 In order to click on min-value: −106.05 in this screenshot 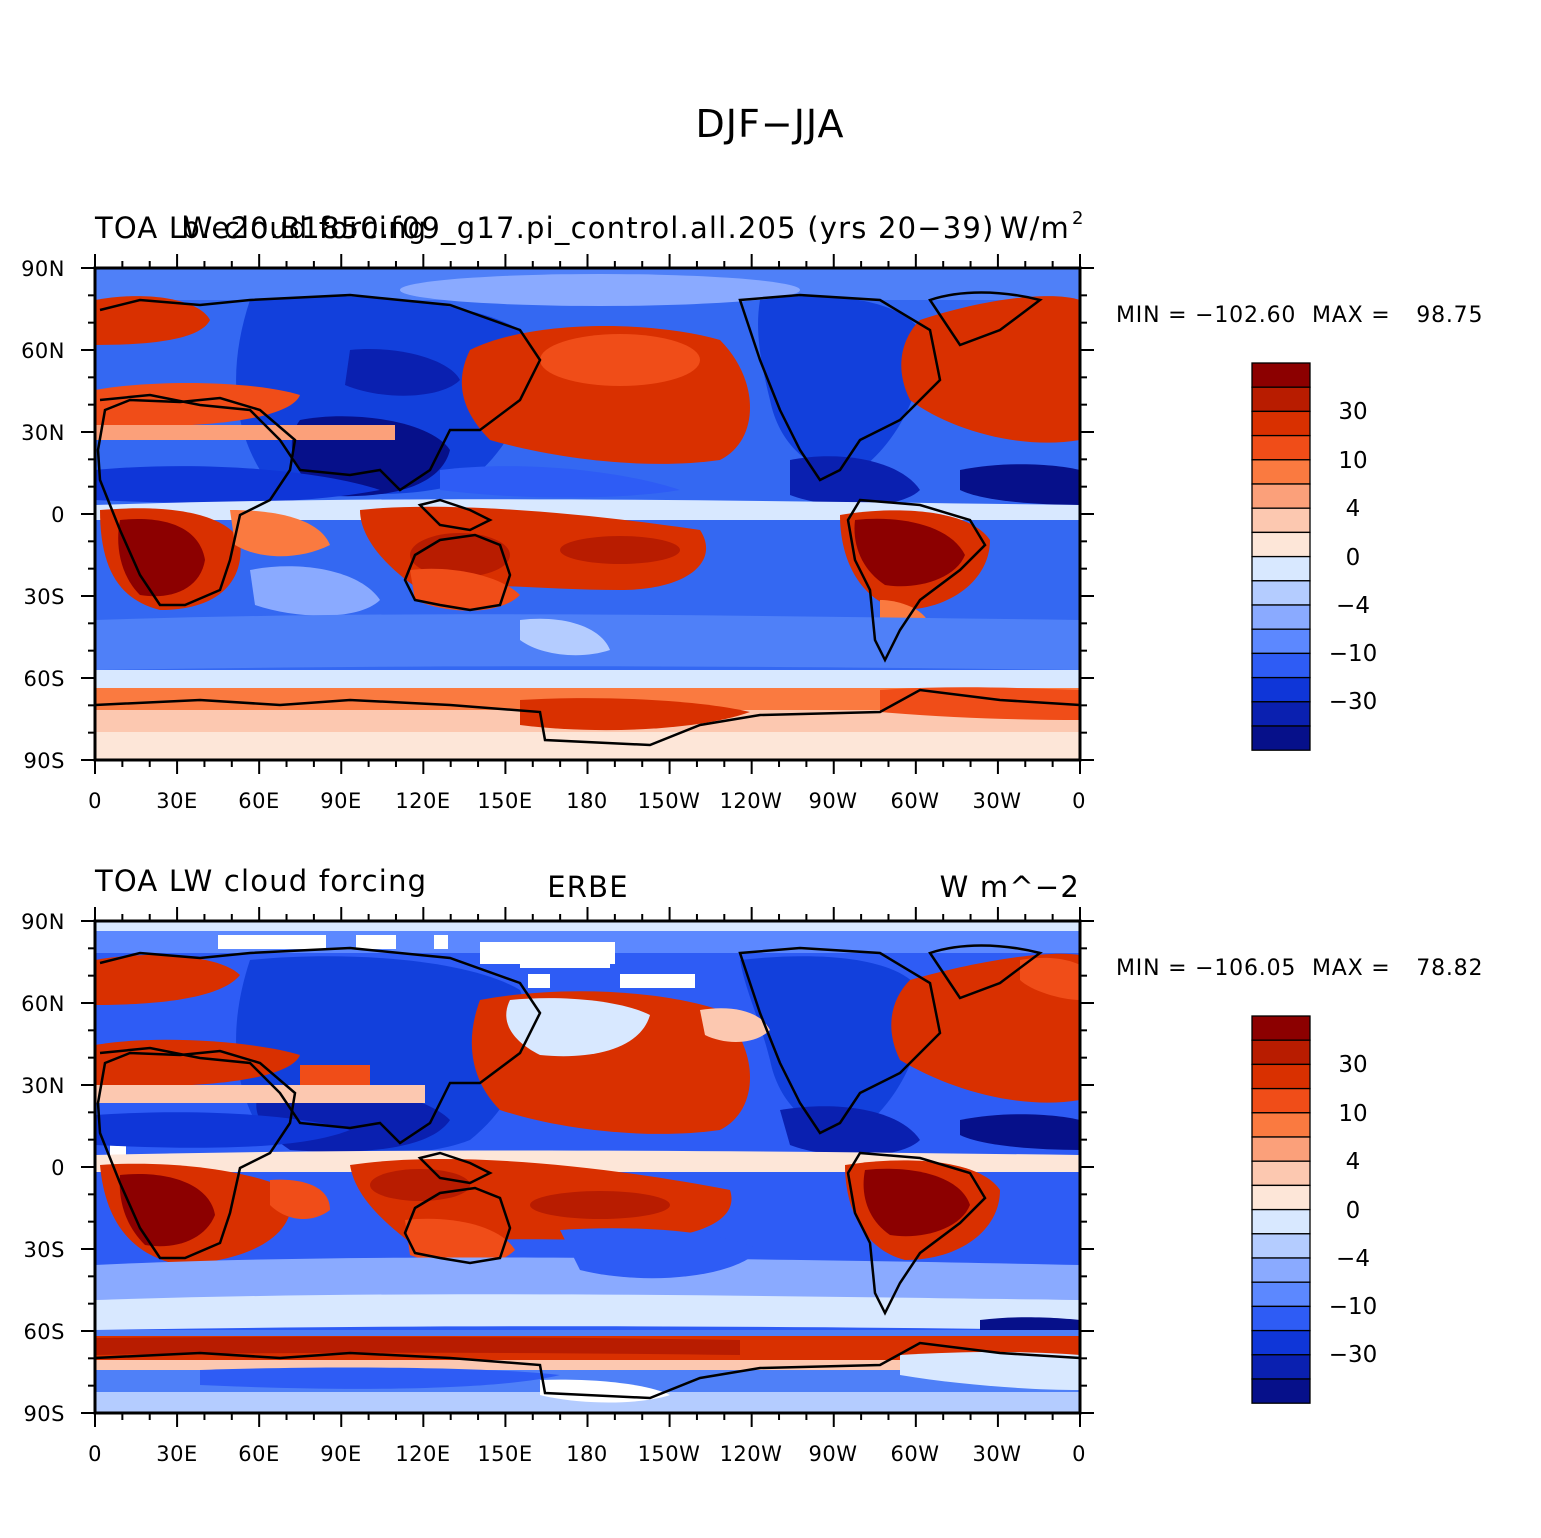, I will do `click(1245, 968)`.